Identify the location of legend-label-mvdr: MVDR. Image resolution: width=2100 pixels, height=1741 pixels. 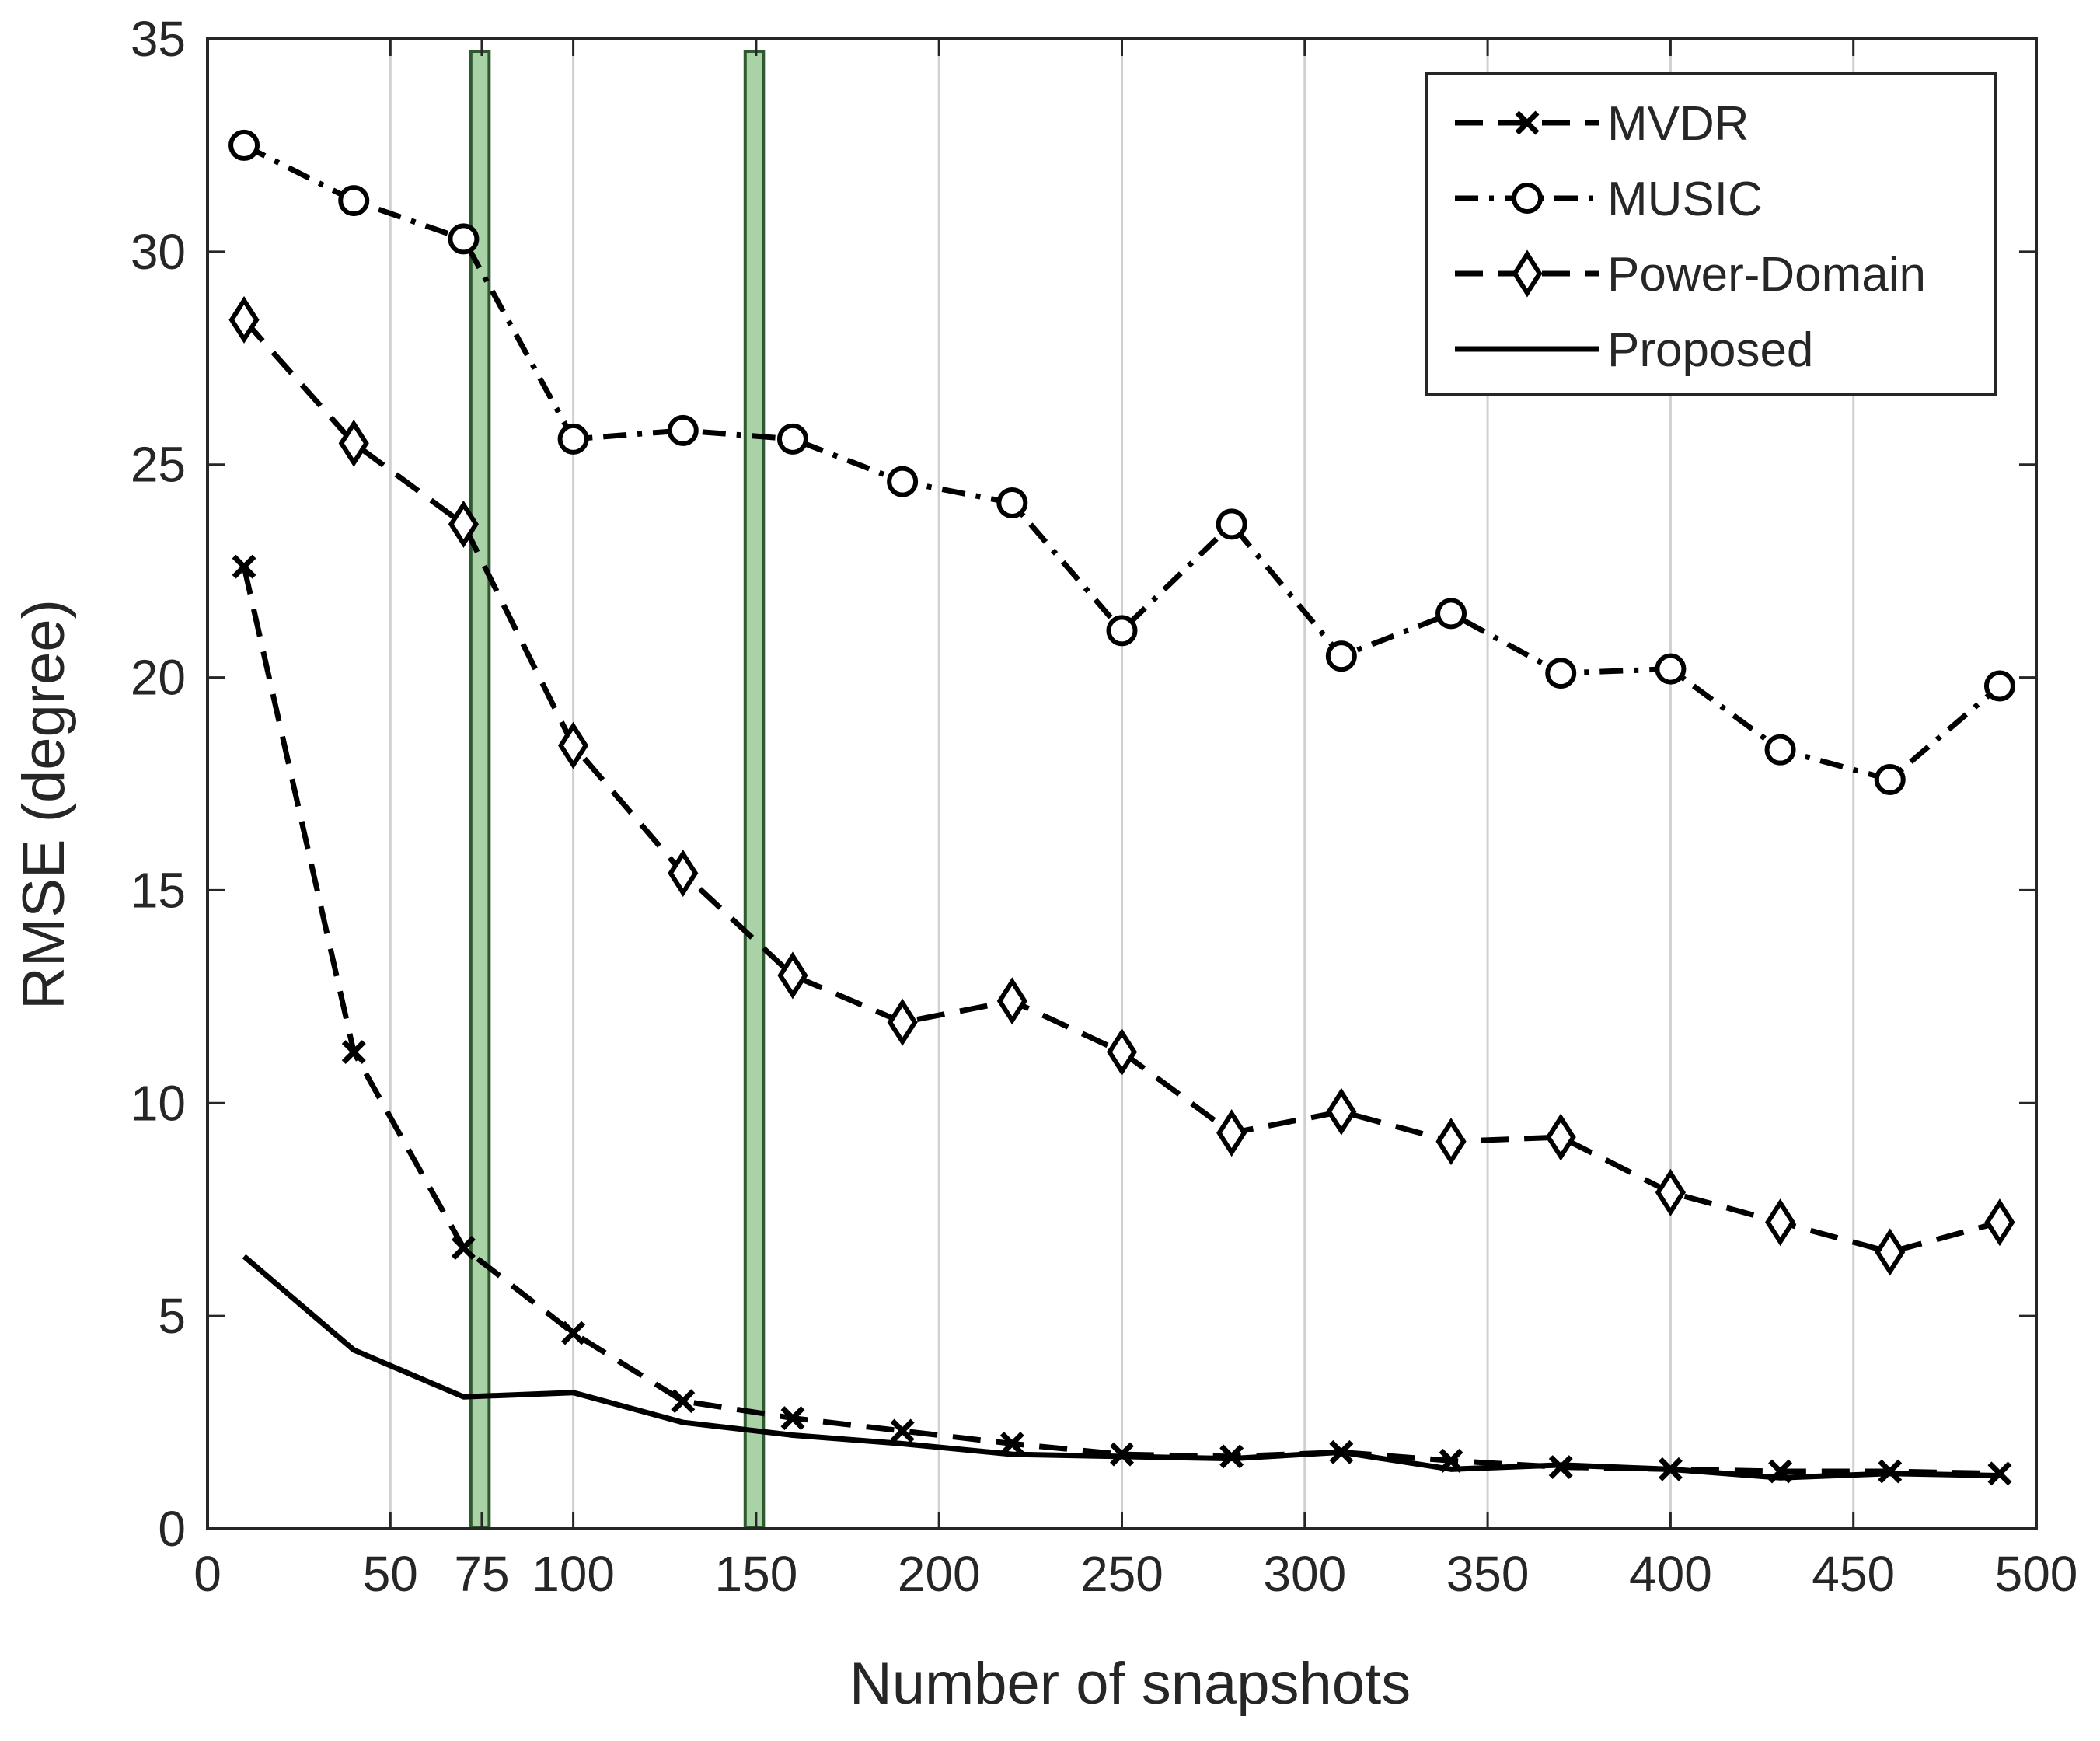
(1678, 124).